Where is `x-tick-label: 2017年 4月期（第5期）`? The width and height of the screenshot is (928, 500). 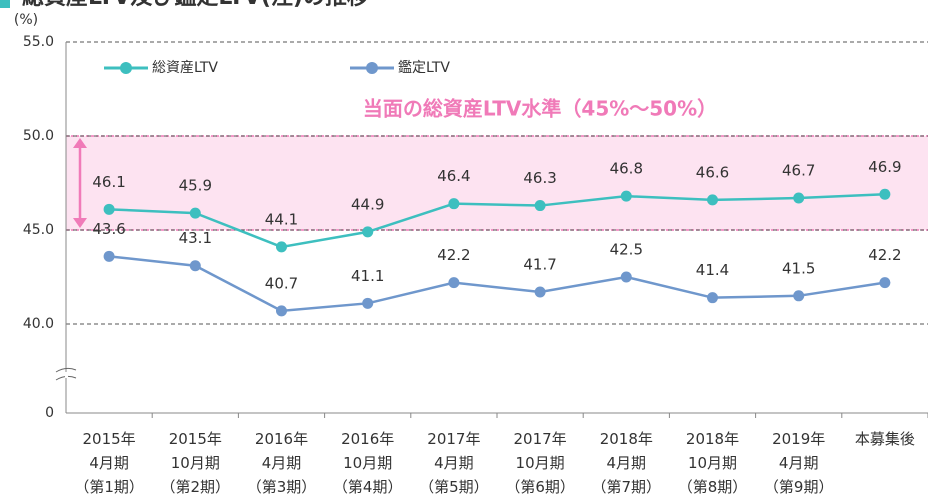
x-tick-label: 2017年 4月期（第5期） is located at coordinates (454, 463).